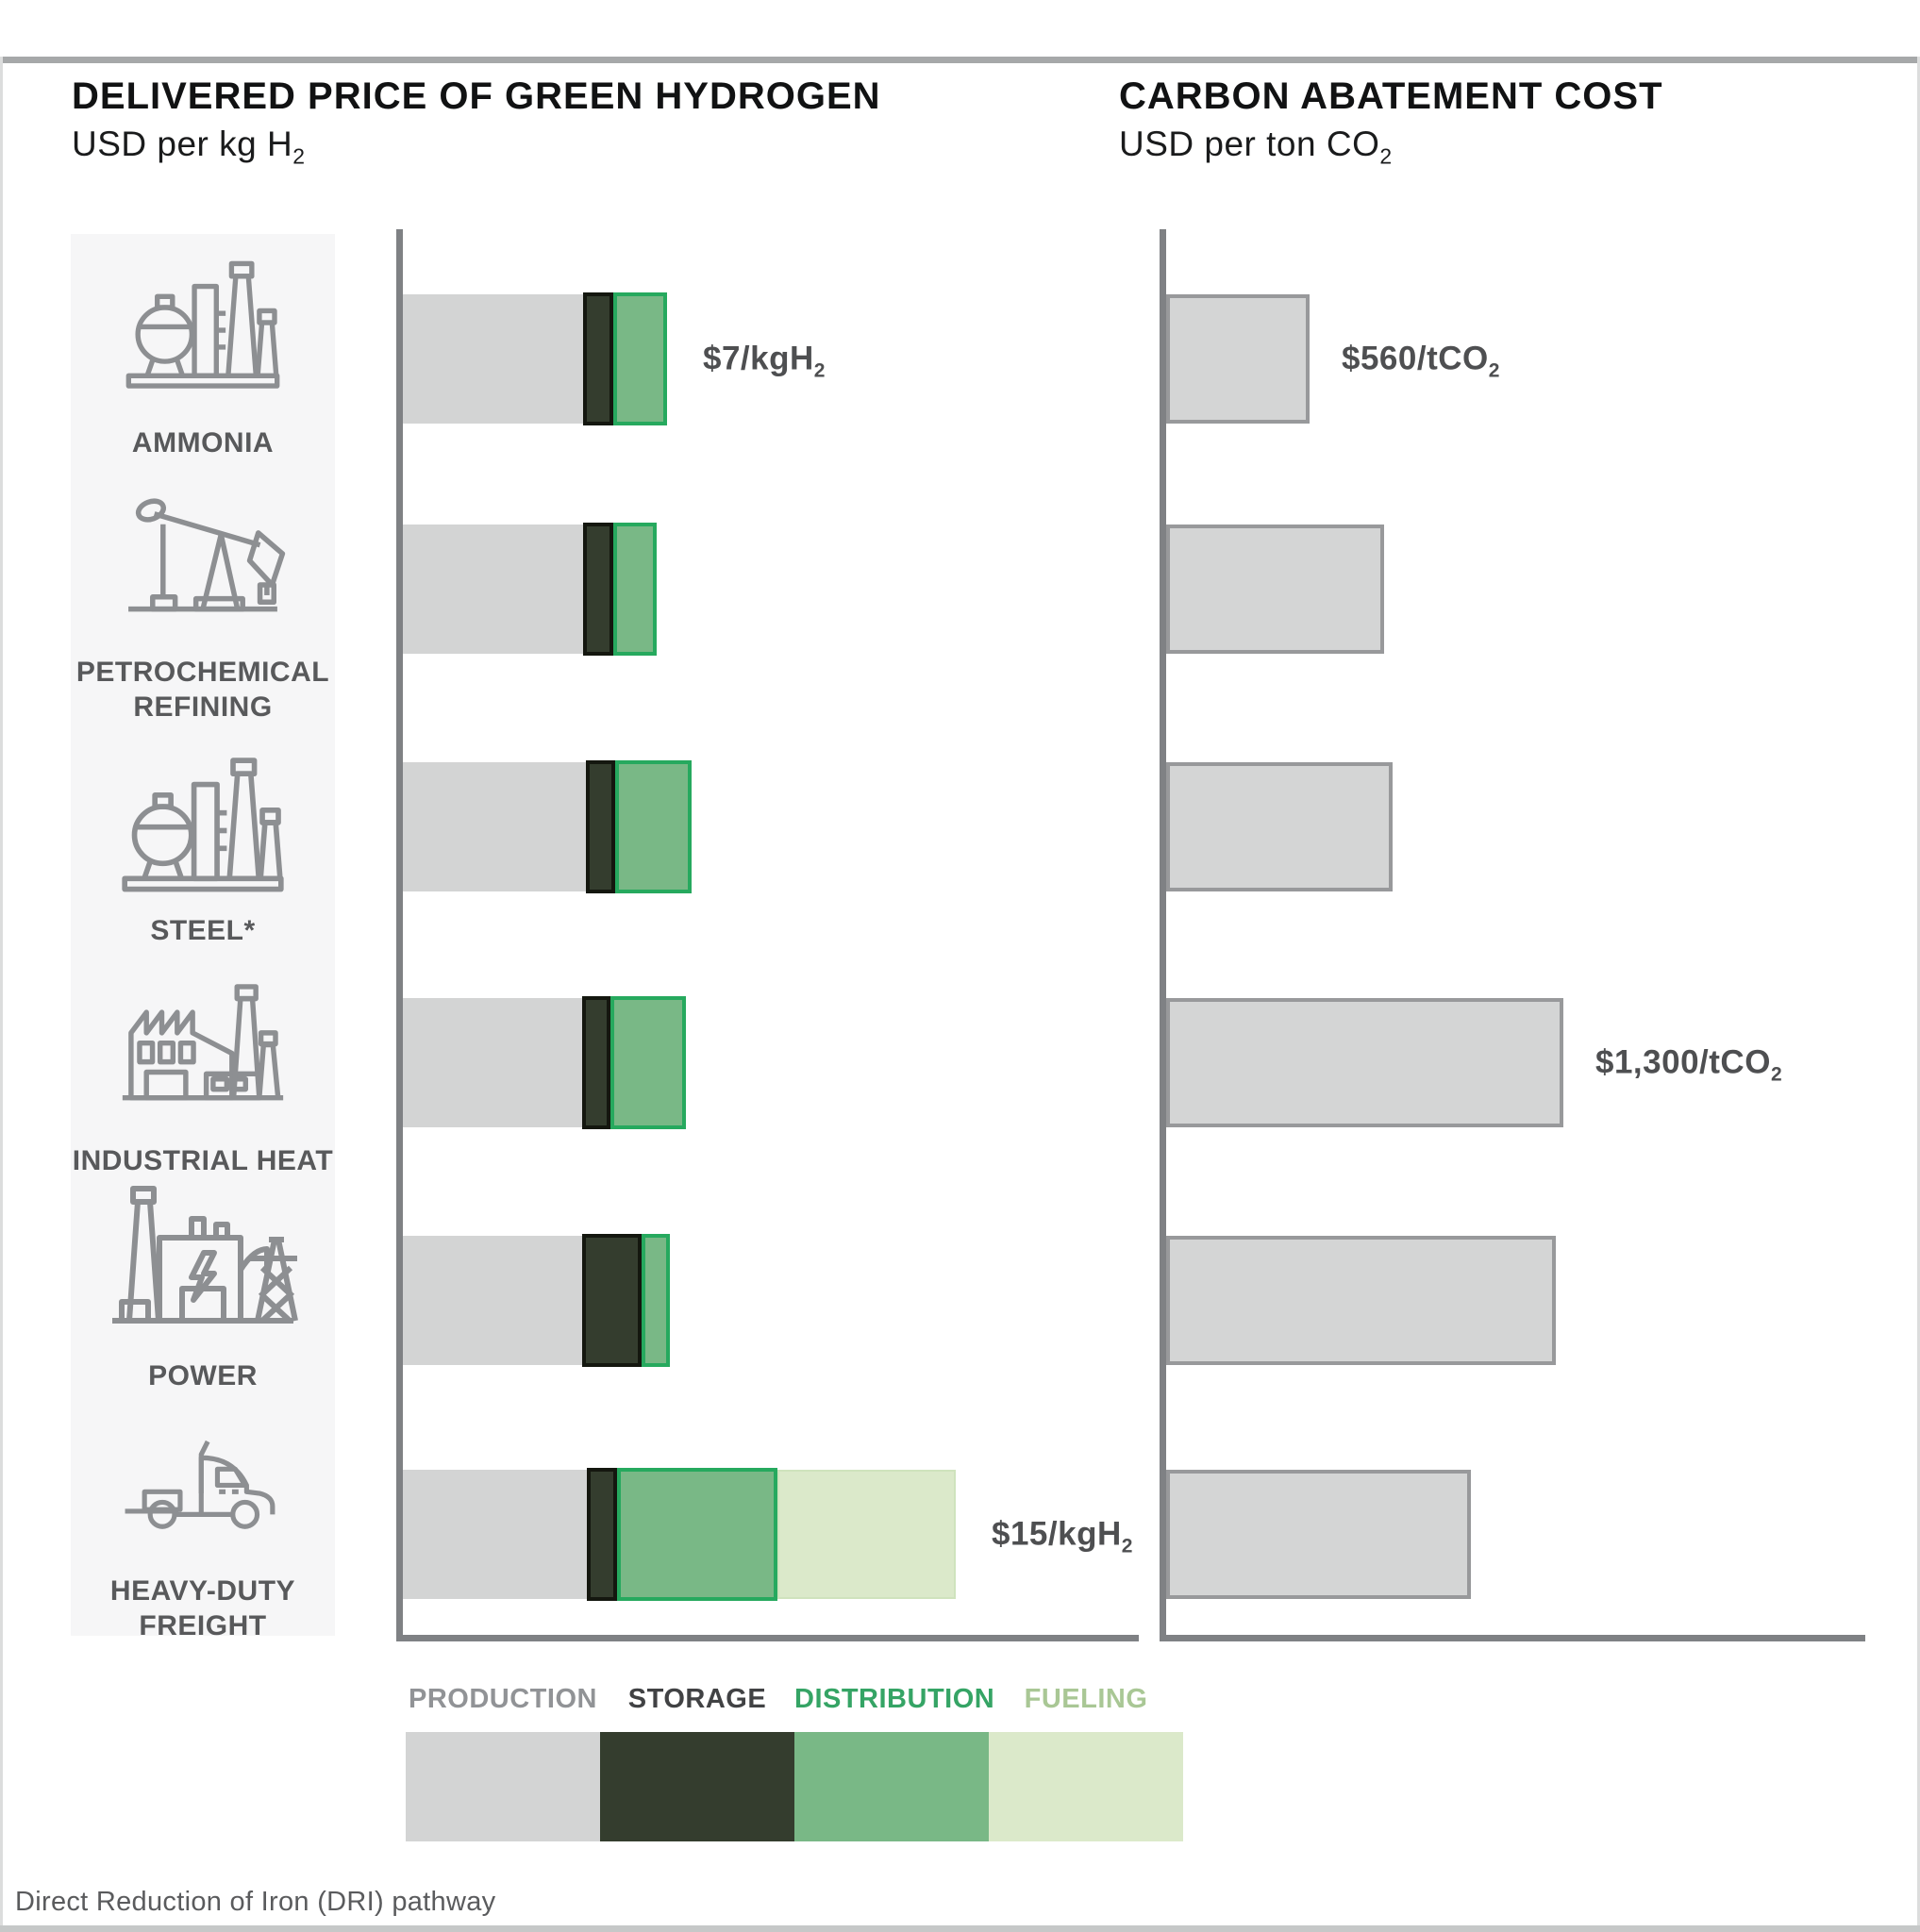 The width and height of the screenshot is (1920, 1932). I want to click on legend-label-distribution: DISTRIBUTION, so click(894, 1699).